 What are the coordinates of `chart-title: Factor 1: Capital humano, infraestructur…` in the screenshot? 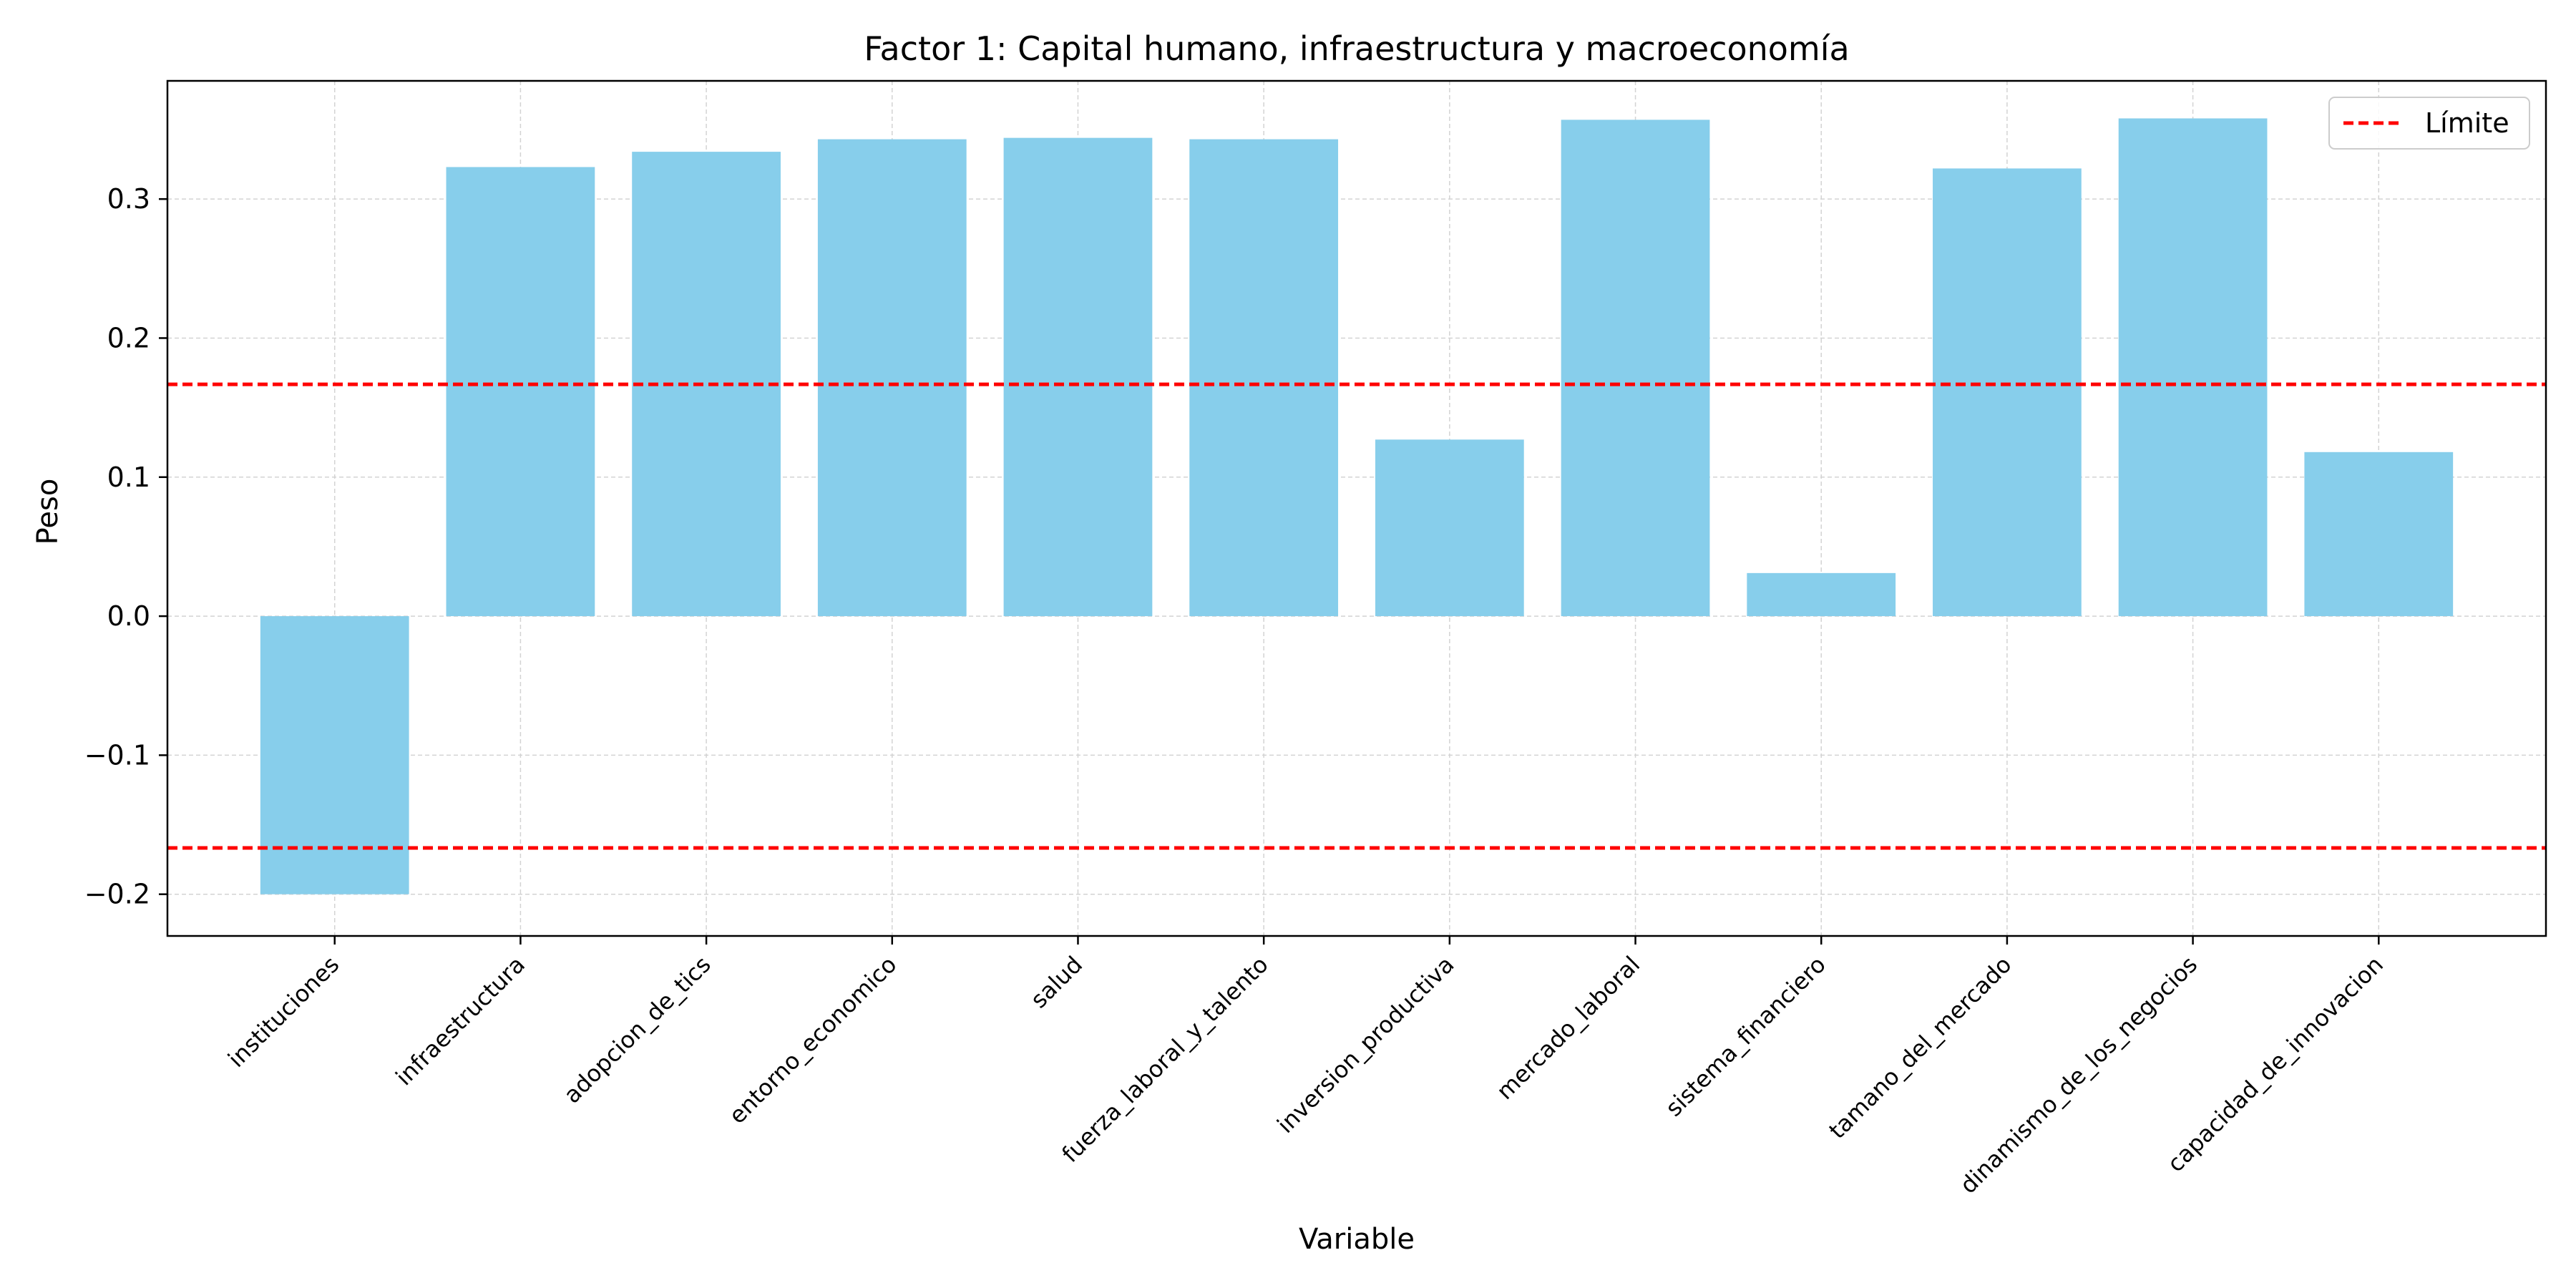 It's located at (1356, 48).